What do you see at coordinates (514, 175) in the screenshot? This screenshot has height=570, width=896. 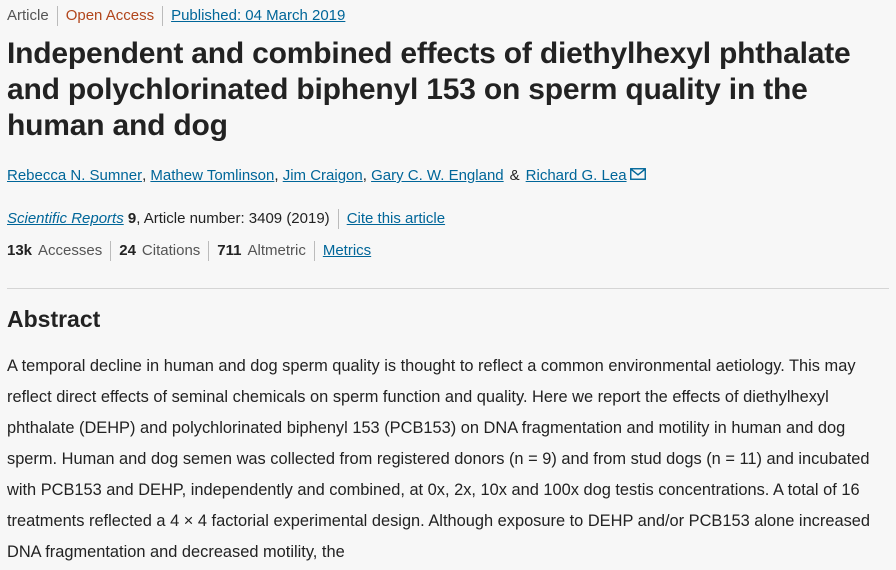 I see `author-ampersand: &` at bounding box center [514, 175].